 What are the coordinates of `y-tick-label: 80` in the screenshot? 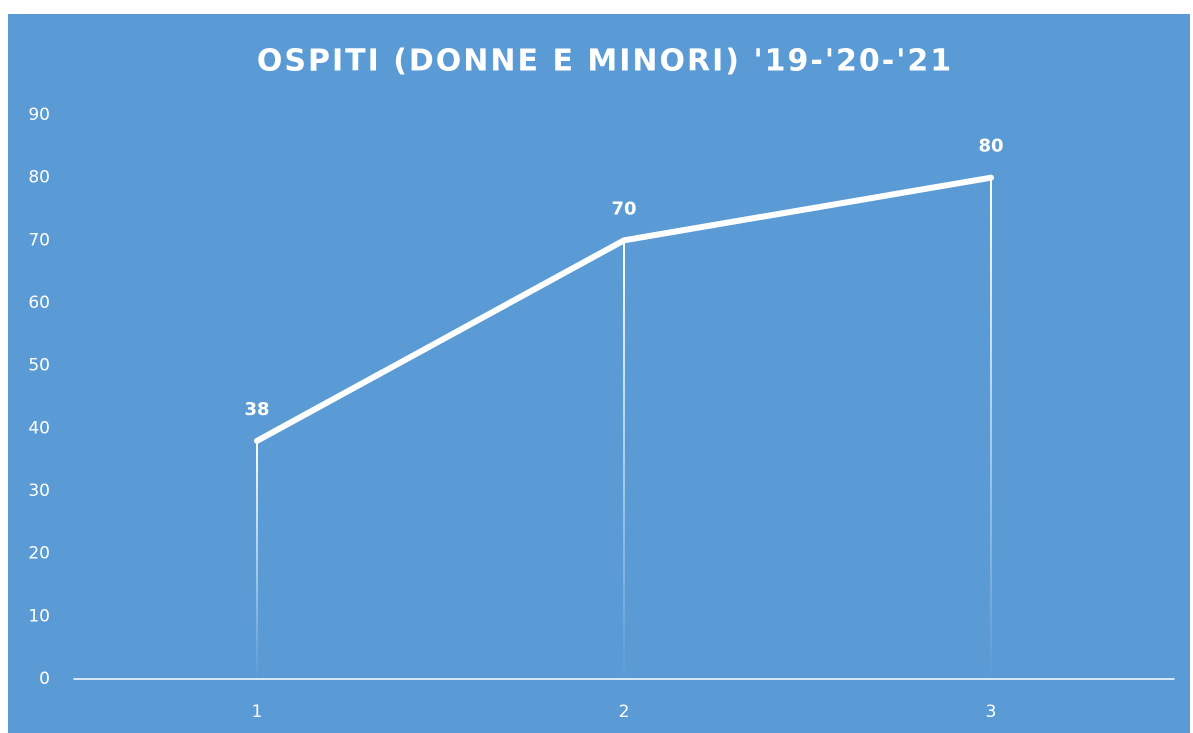 It's located at (39, 178).